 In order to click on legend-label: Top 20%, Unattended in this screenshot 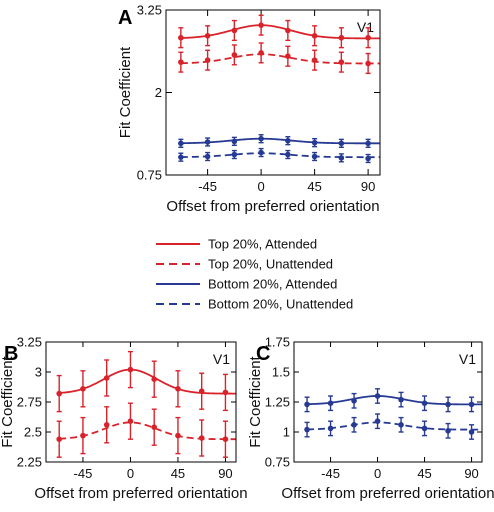, I will do `click(270, 264)`.